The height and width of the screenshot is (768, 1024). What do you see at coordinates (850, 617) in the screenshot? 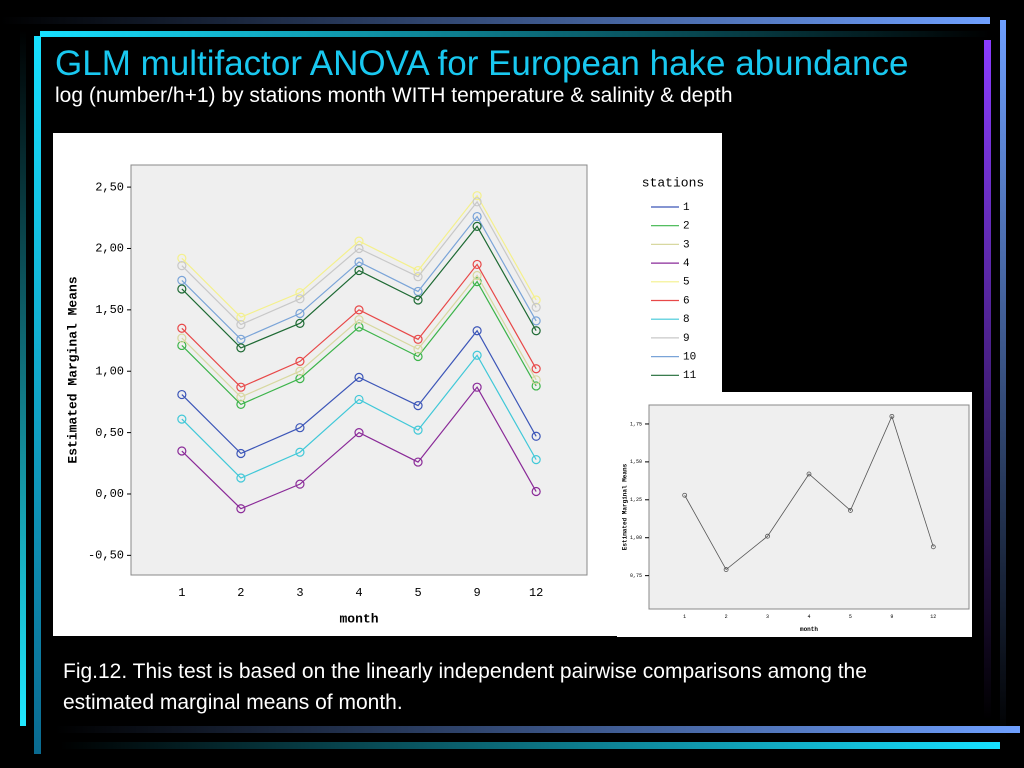
I see `x-tick-label: 5` at bounding box center [850, 617].